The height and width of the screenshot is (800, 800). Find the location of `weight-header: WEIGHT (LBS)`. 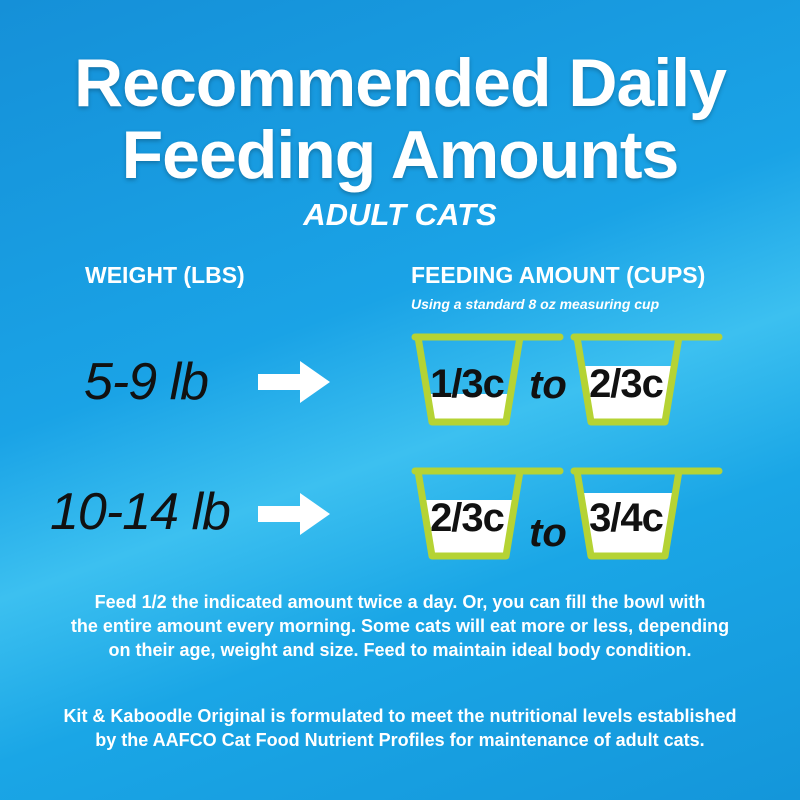

weight-header: WEIGHT (LBS) is located at coordinates (165, 275).